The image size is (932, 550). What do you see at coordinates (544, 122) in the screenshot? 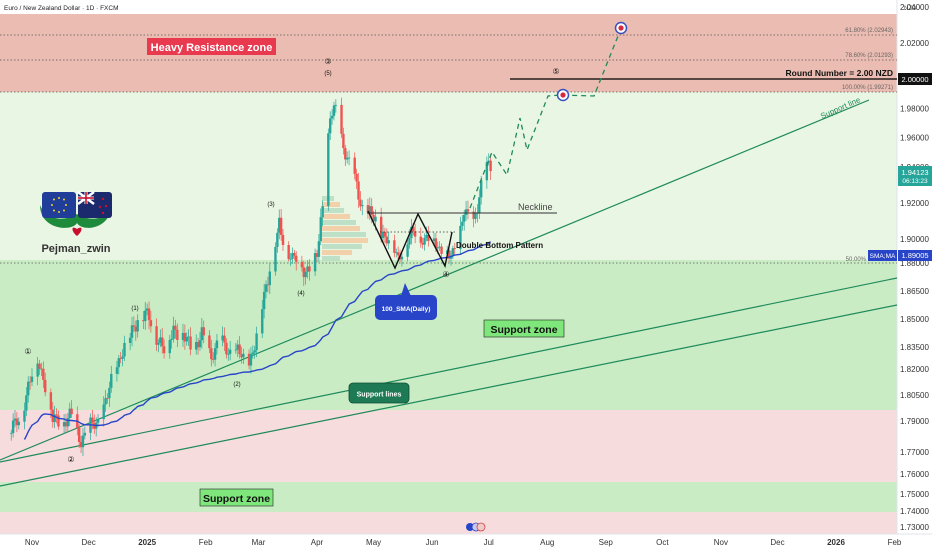
I see `projection-path` at bounding box center [544, 122].